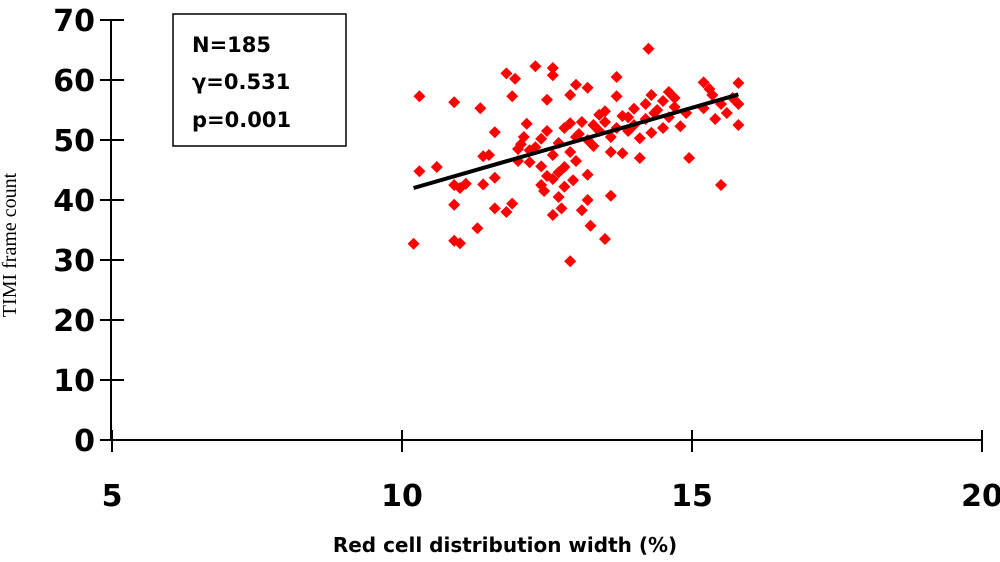 This screenshot has width=1000, height=562. What do you see at coordinates (692, 496) in the screenshot?
I see `x-tick-label: 15` at bounding box center [692, 496].